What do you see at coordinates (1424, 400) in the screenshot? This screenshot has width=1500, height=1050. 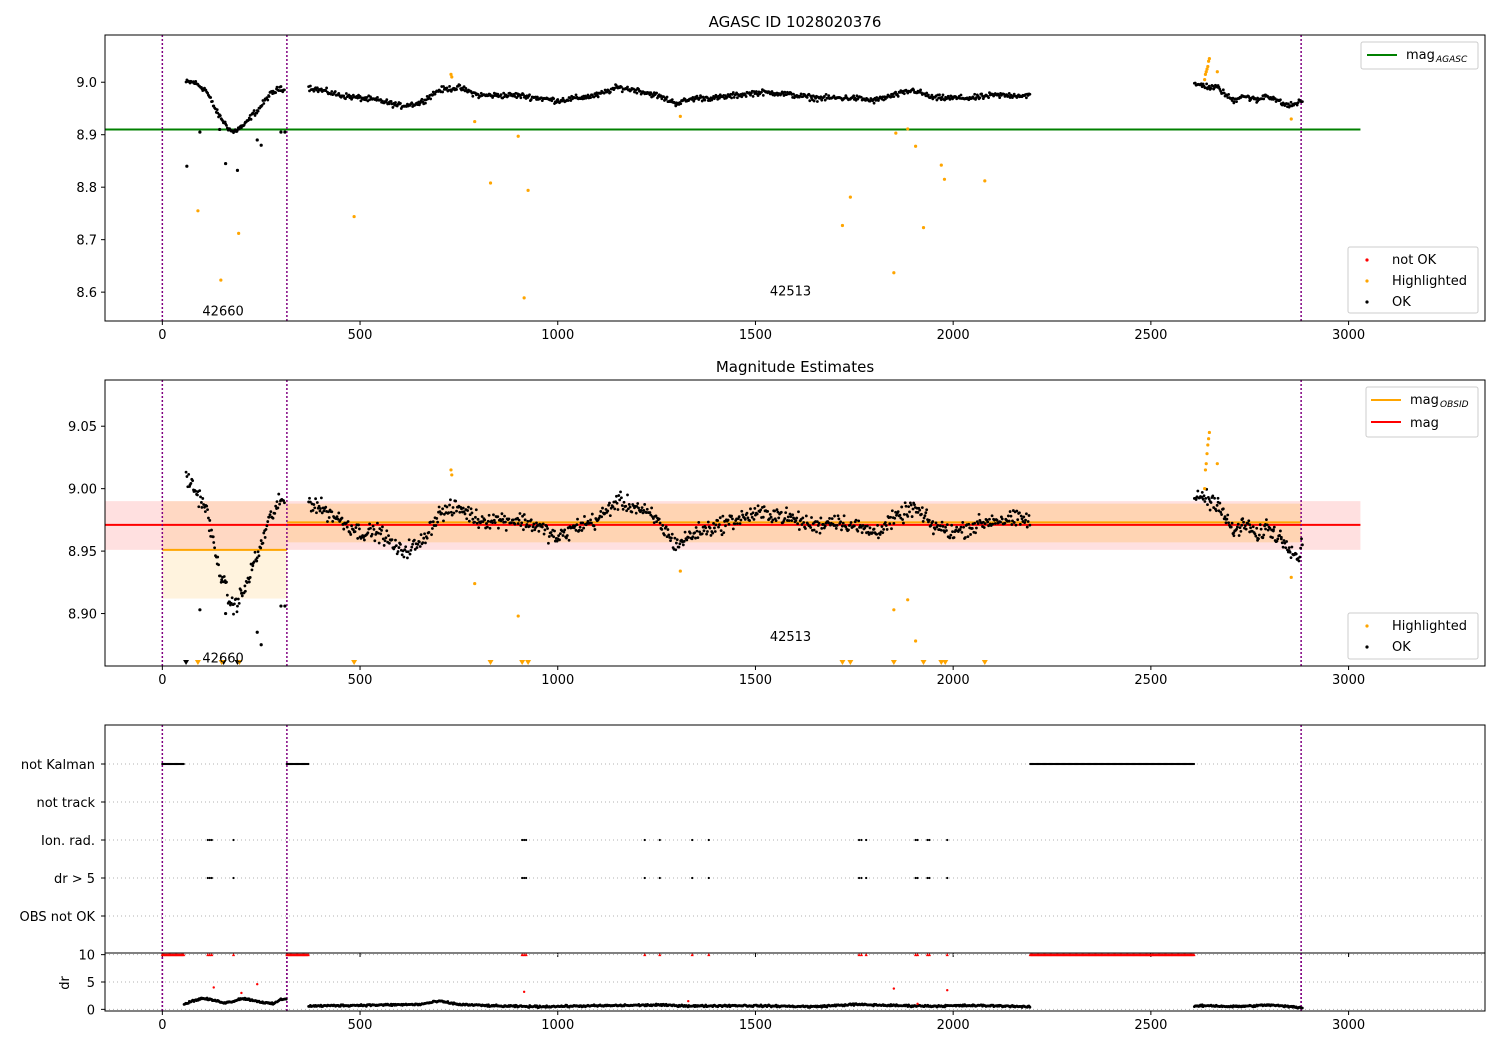 I see `legend-label: mag` at bounding box center [1424, 400].